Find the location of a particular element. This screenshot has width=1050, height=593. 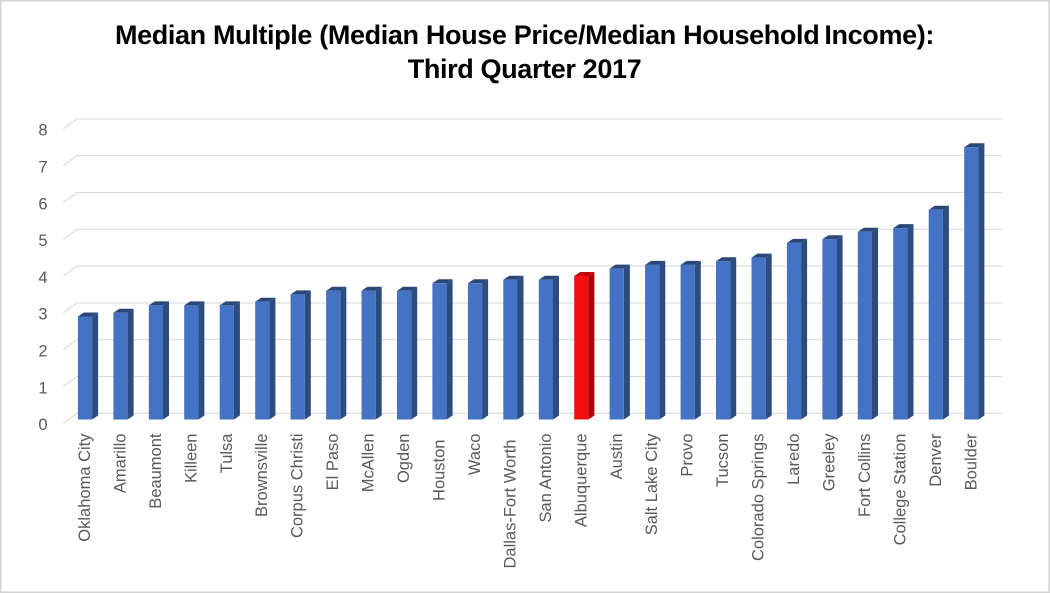

svg-text: Brownsville is located at coordinates (262, 475).